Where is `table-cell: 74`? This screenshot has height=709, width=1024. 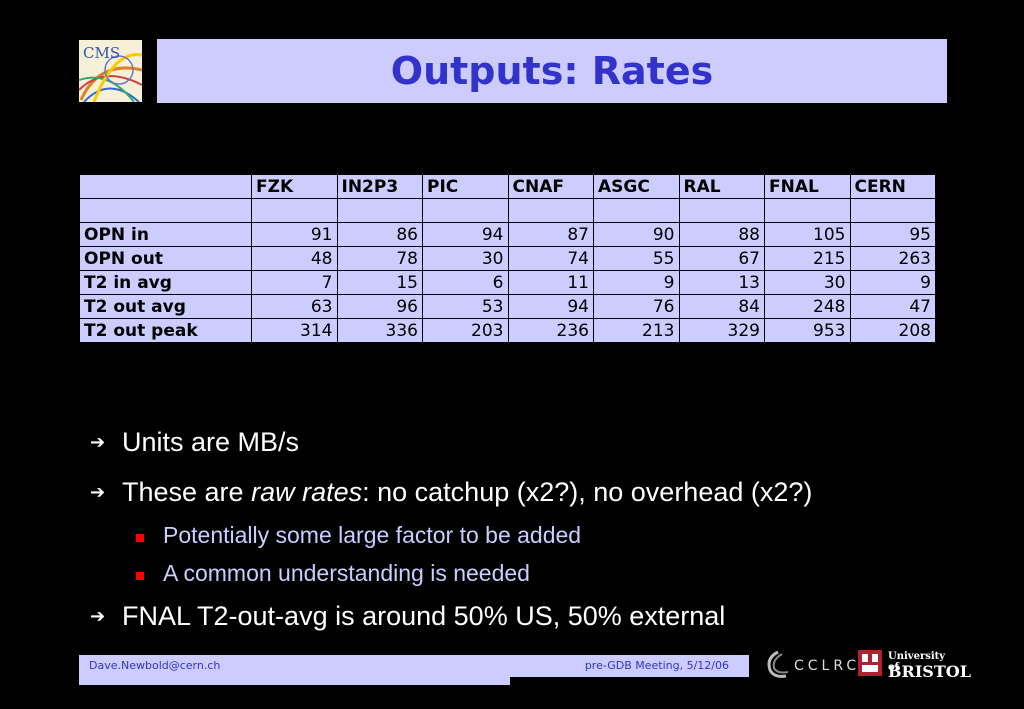 table-cell: 74 is located at coordinates (550, 258).